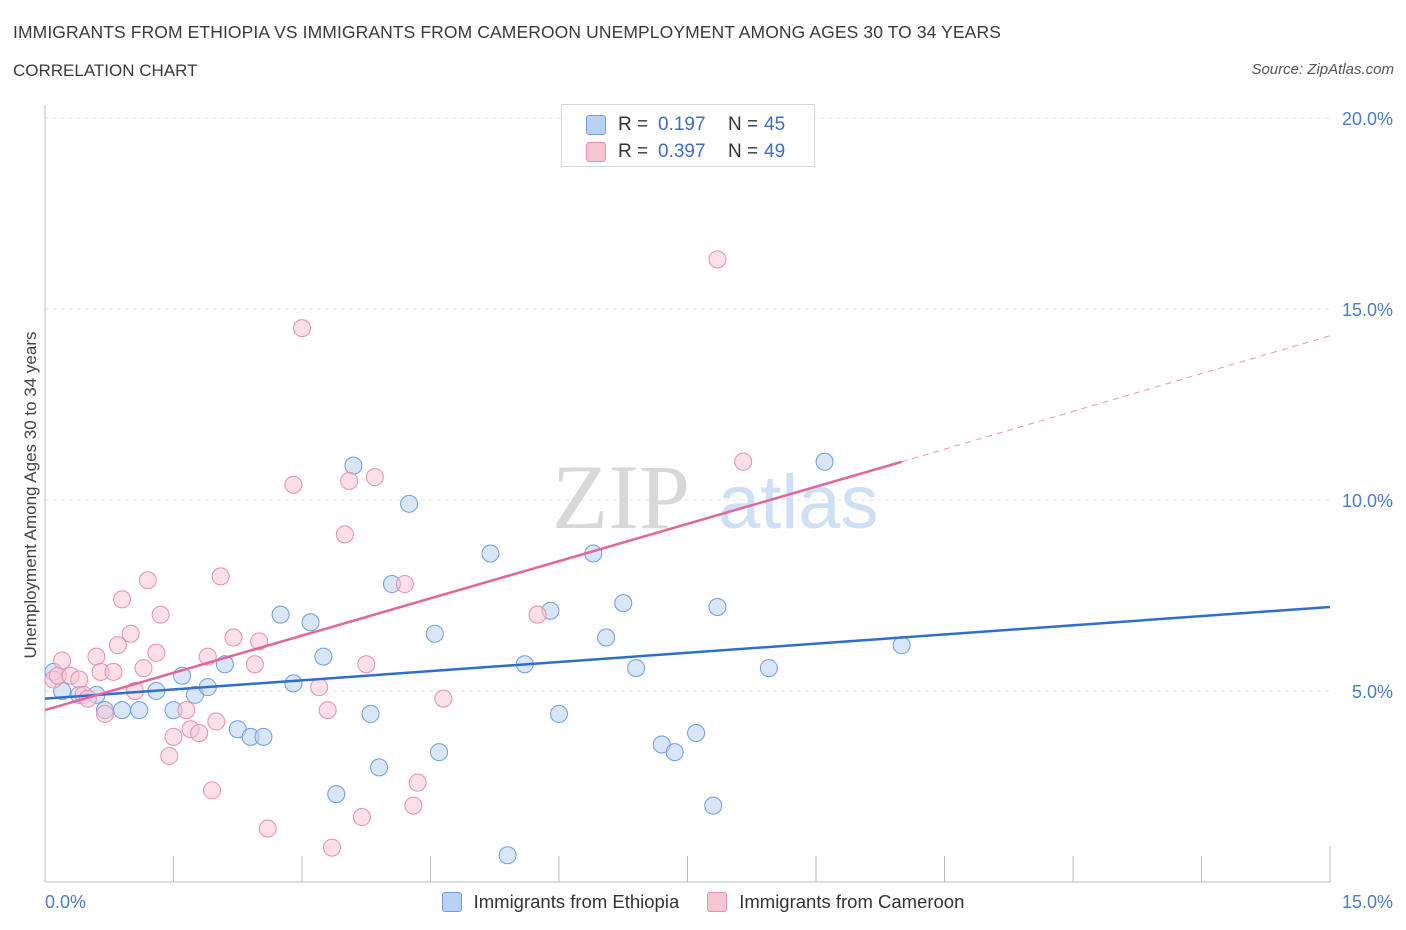 Image resolution: width=1406 pixels, height=930 pixels. Describe the element at coordinates (105, 70) in the screenshot. I see `chart-subtitle: CORRELATION CHART` at that location.